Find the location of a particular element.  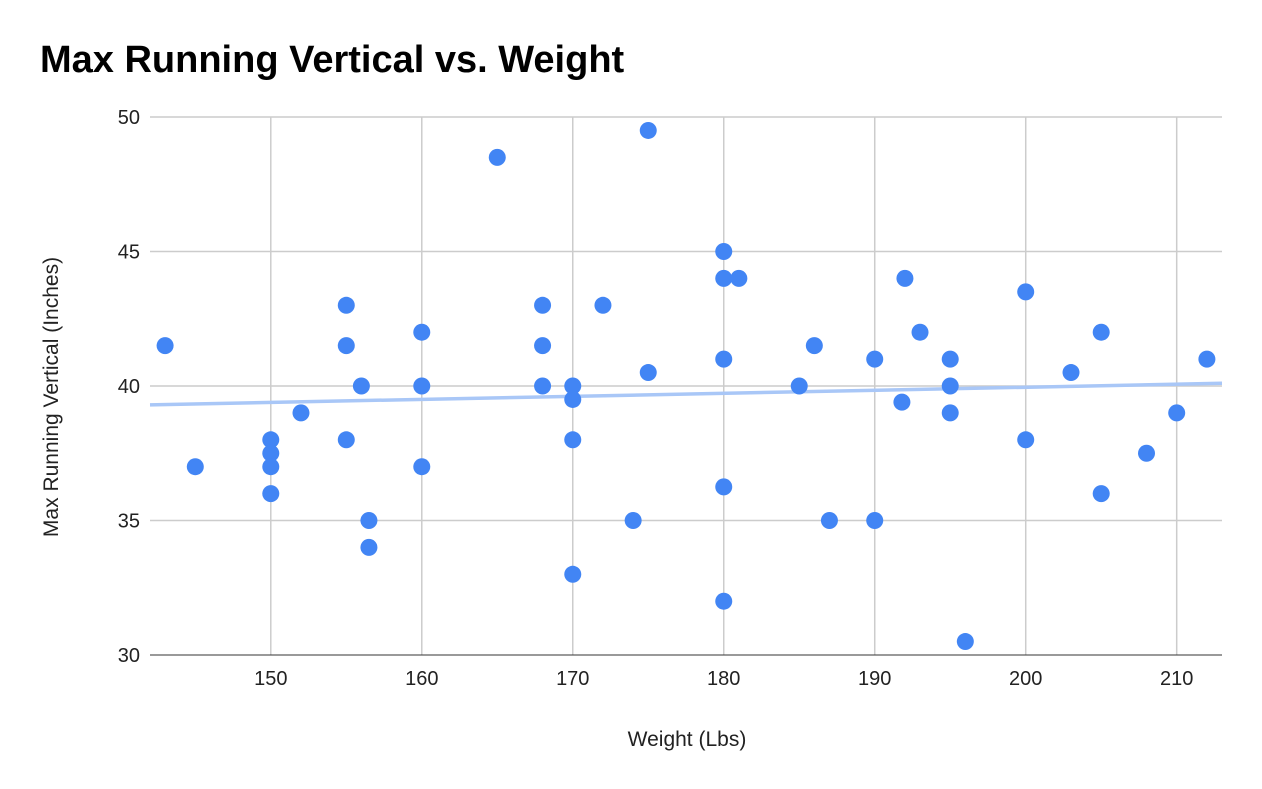

x-tick-label: 210 is located at coordinates (1176, 679).